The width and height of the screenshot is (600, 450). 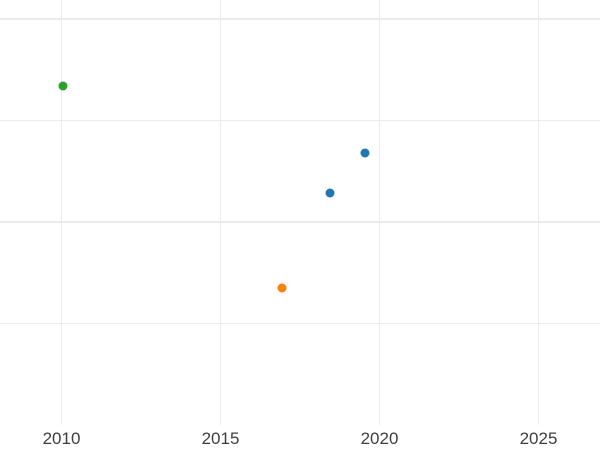 I want to click on orange-series-point, so click(x=282, y=288).